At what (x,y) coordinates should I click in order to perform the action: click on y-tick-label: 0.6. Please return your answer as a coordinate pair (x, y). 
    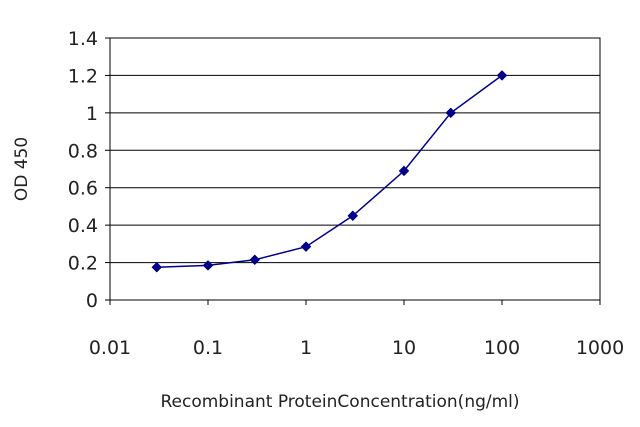
    Looking at the image, I should click on (83, 189).